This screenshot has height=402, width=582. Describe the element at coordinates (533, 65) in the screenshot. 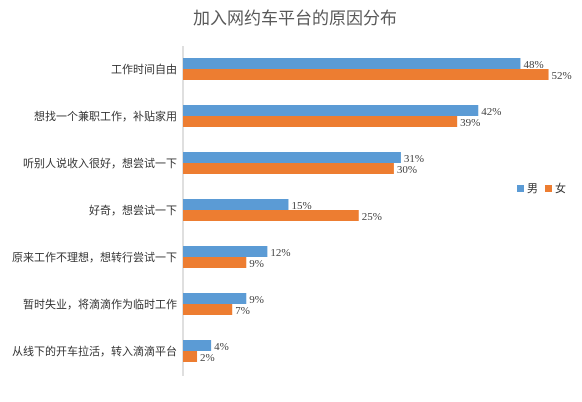

I see `data-label: 48%` at that location.